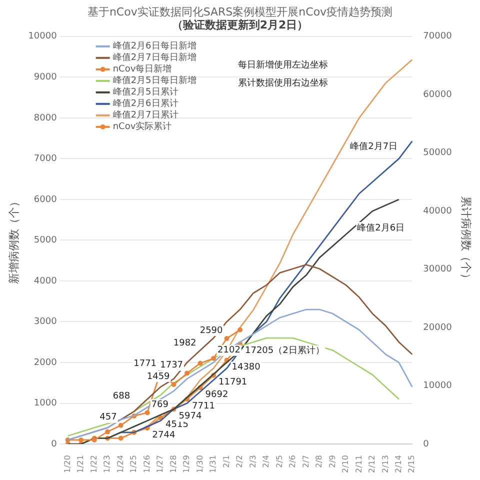 This screenshot has width=480, height=480. I want to click on legend-label: 峰值2月5日累计, so click(145, 92).